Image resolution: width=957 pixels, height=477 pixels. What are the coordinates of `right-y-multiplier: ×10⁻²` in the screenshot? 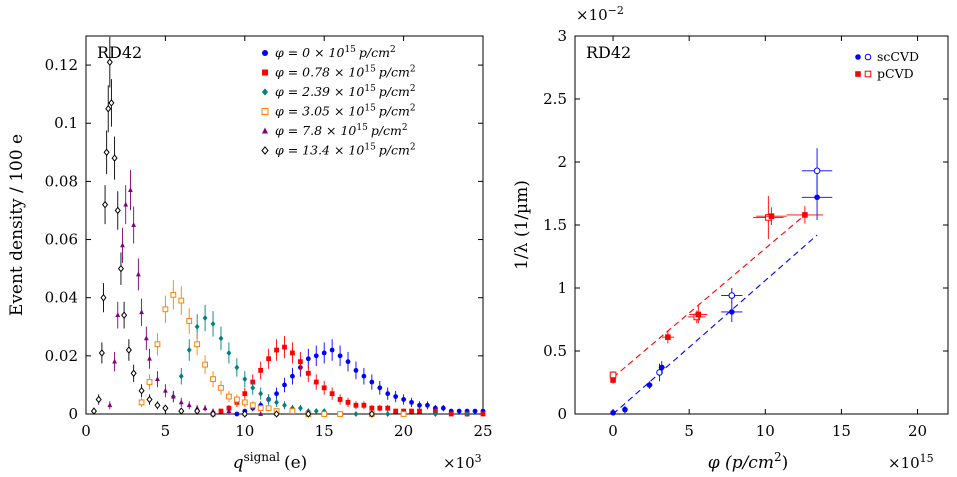 It's located at (600, 14).